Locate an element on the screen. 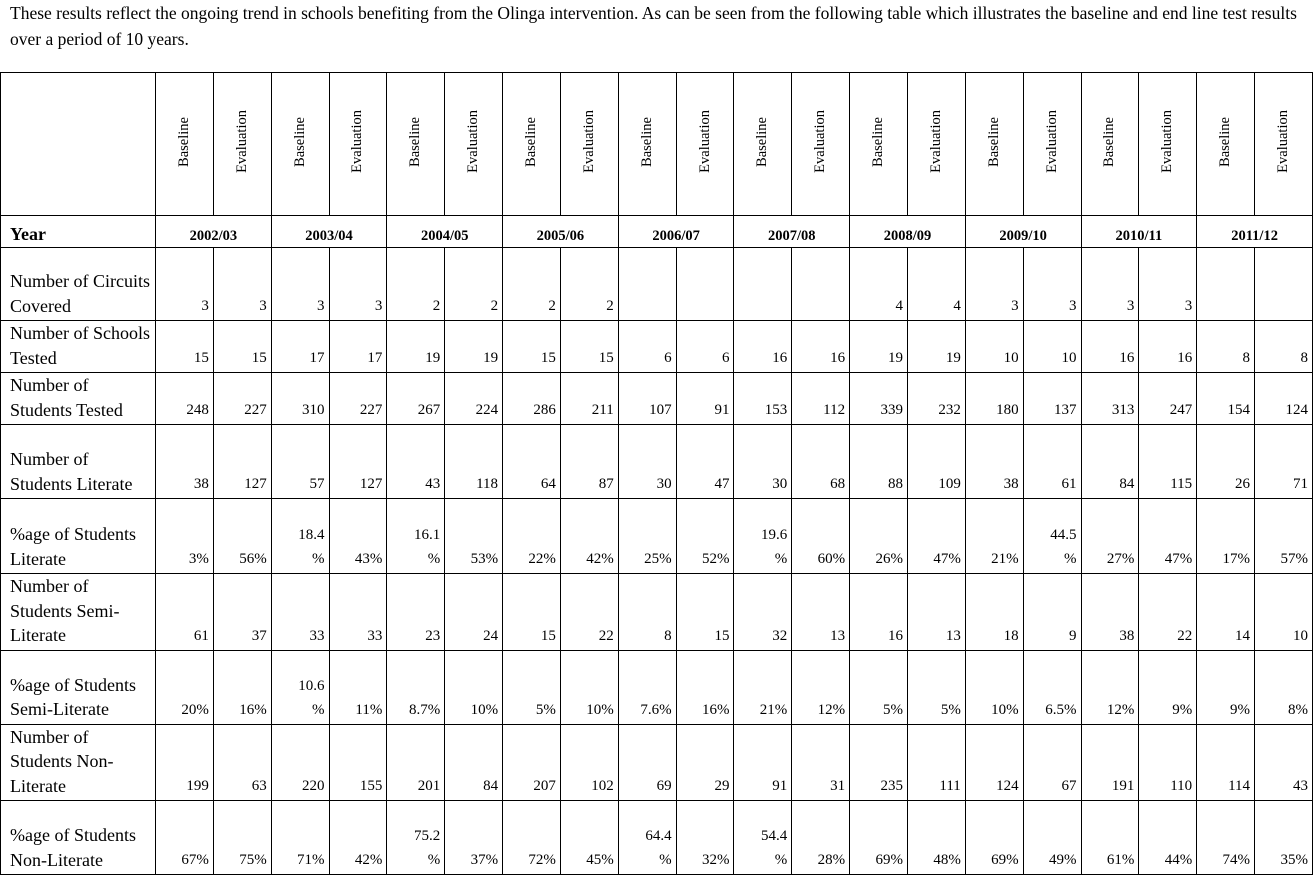 The height and width of the screenshot is (892, 1314). value-cell: 3% is located at coordinates (184, 536).